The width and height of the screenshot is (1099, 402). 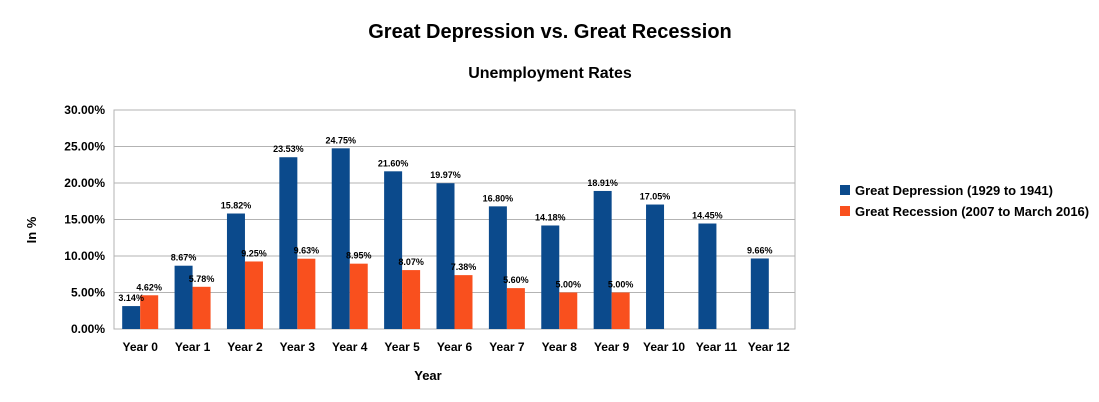 I want to click on y-axis-ticks: 0.00% 5.00% 10.00% 15.00% 20.00% 25.00% 30.00%, so click(x=84, y=219).